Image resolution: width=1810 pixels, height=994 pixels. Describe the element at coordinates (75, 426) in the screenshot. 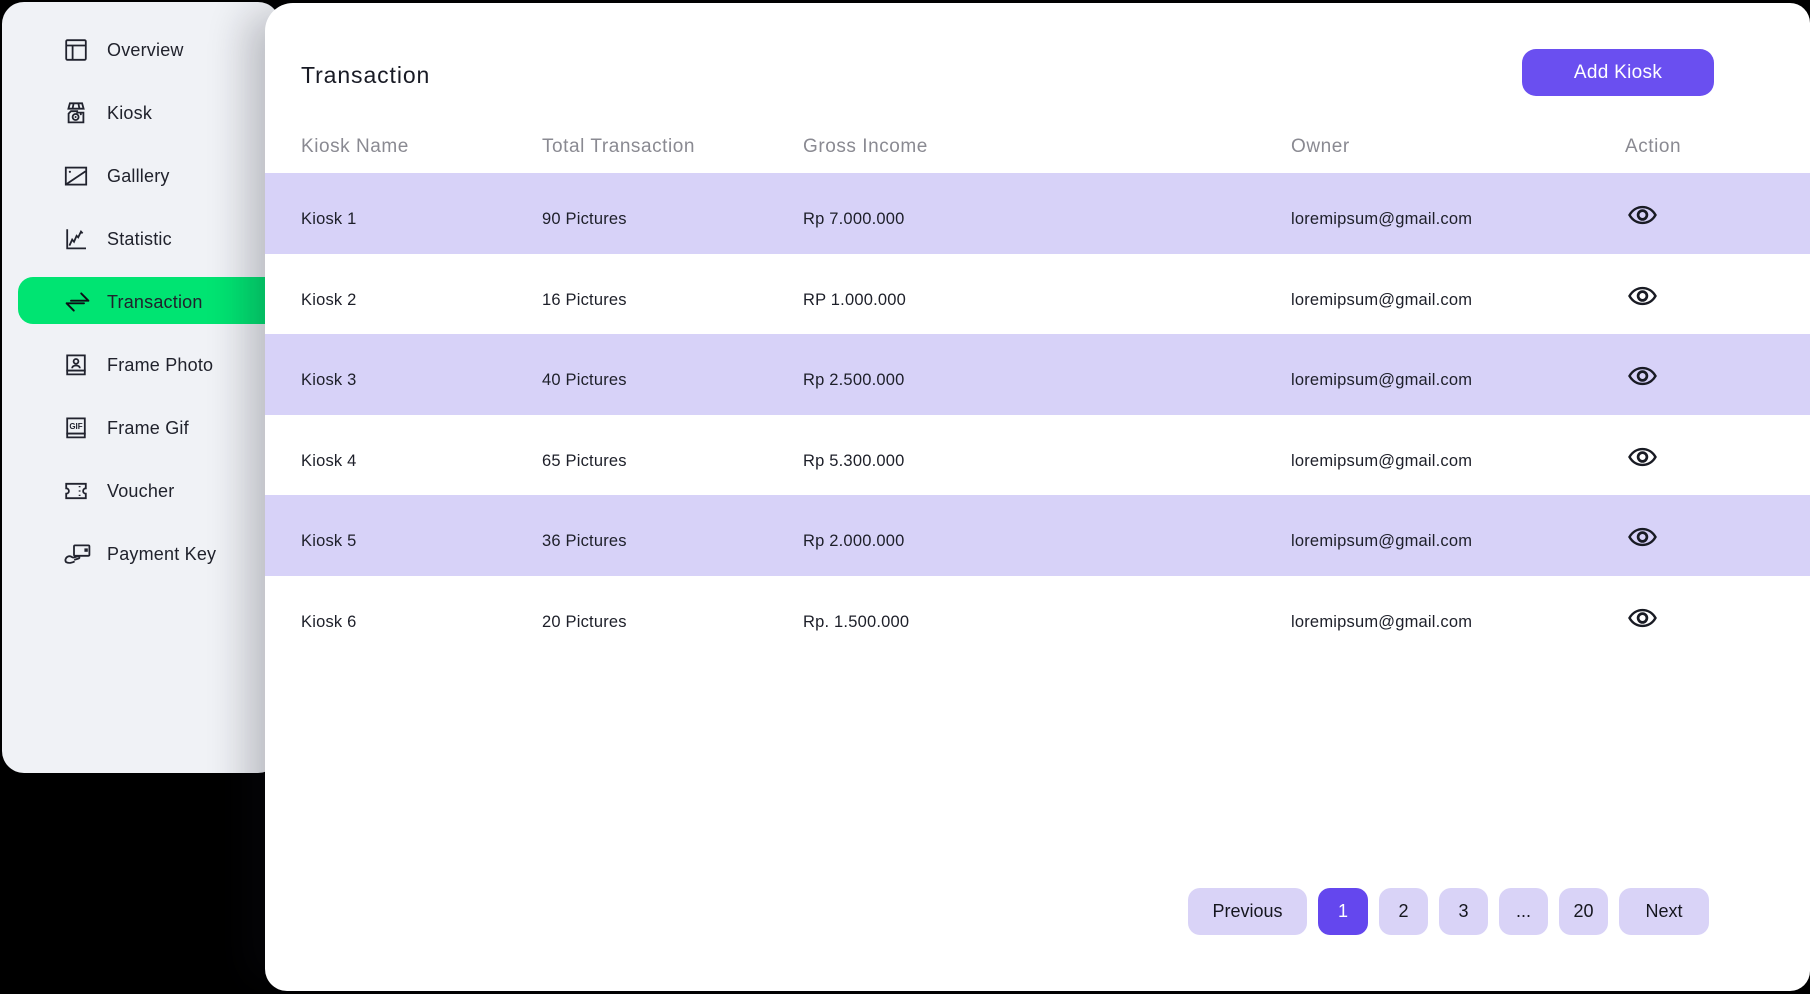

I see `svg-text: GIF` at that location.